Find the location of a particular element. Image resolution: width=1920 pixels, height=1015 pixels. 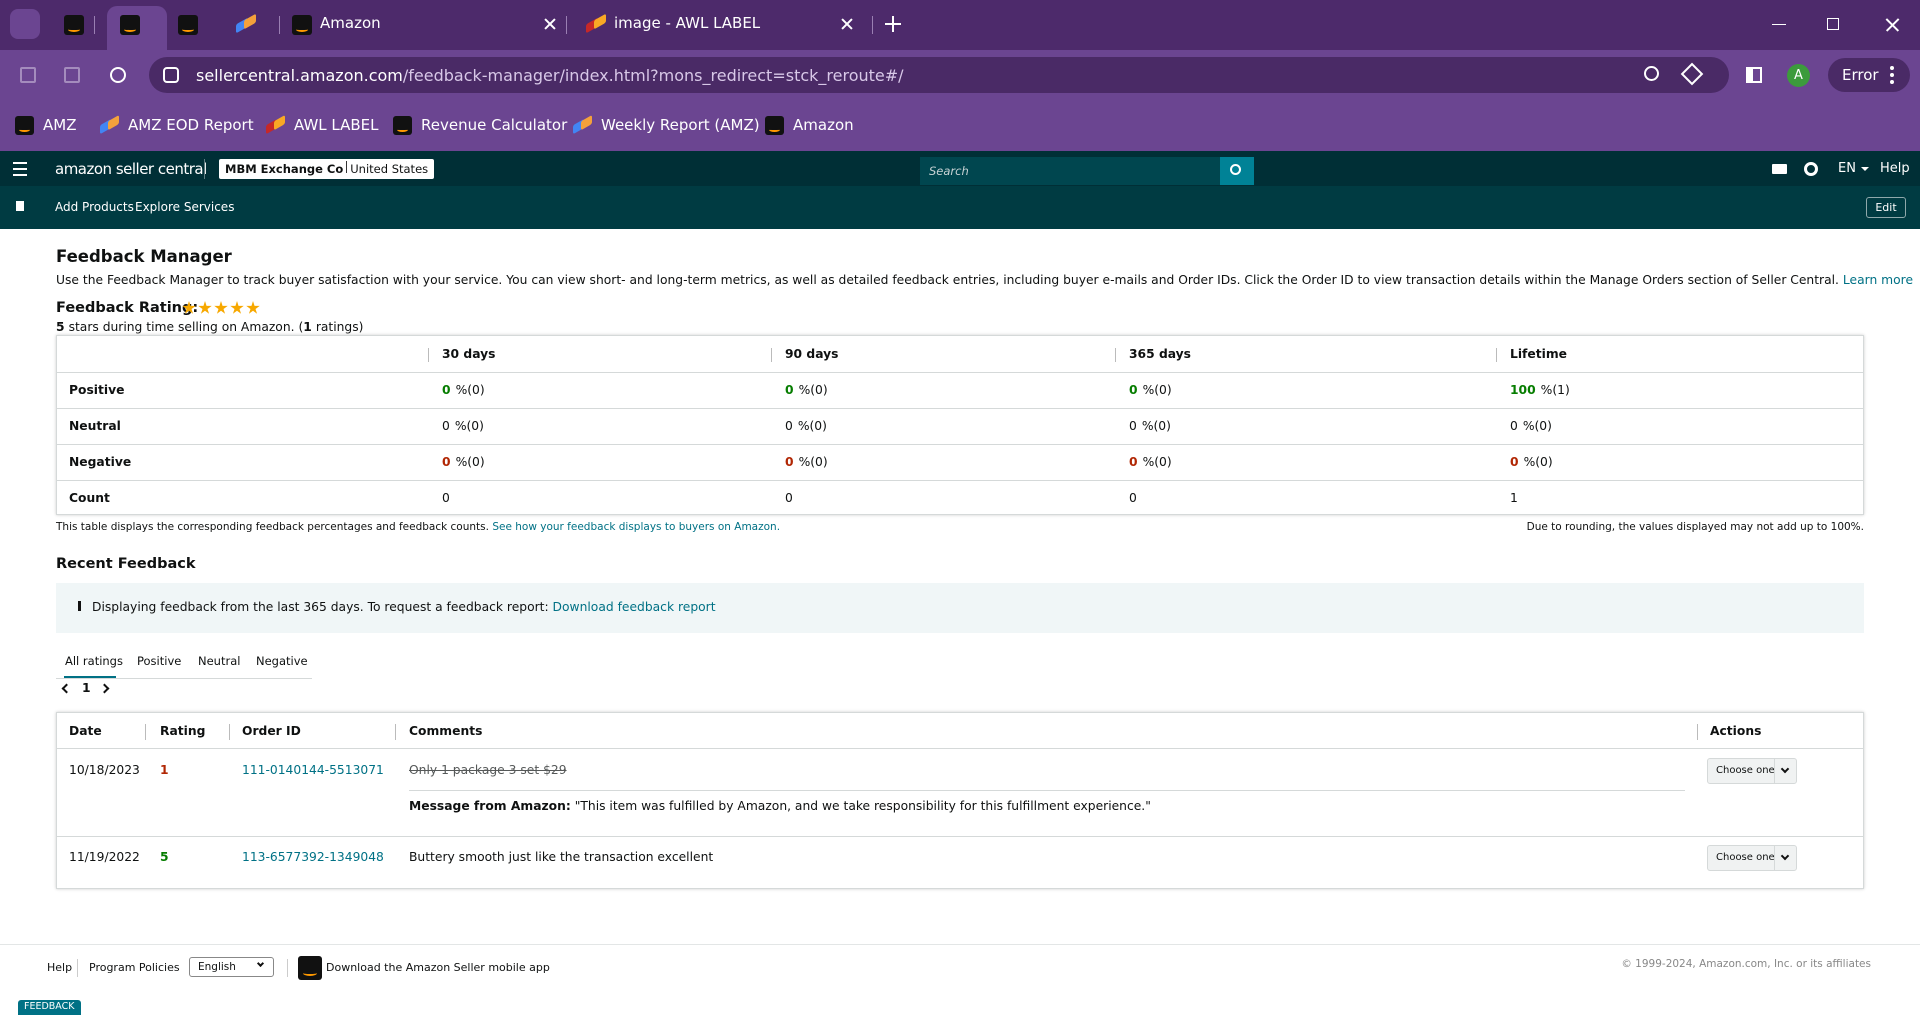

nav-link: Add Products is located at coordinates (94, 207).